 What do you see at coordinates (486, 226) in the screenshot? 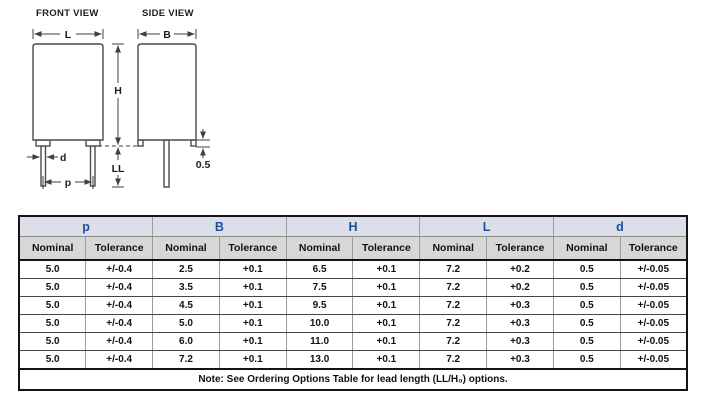
I see `group-header-L: L` at bounding box center [486, 226].